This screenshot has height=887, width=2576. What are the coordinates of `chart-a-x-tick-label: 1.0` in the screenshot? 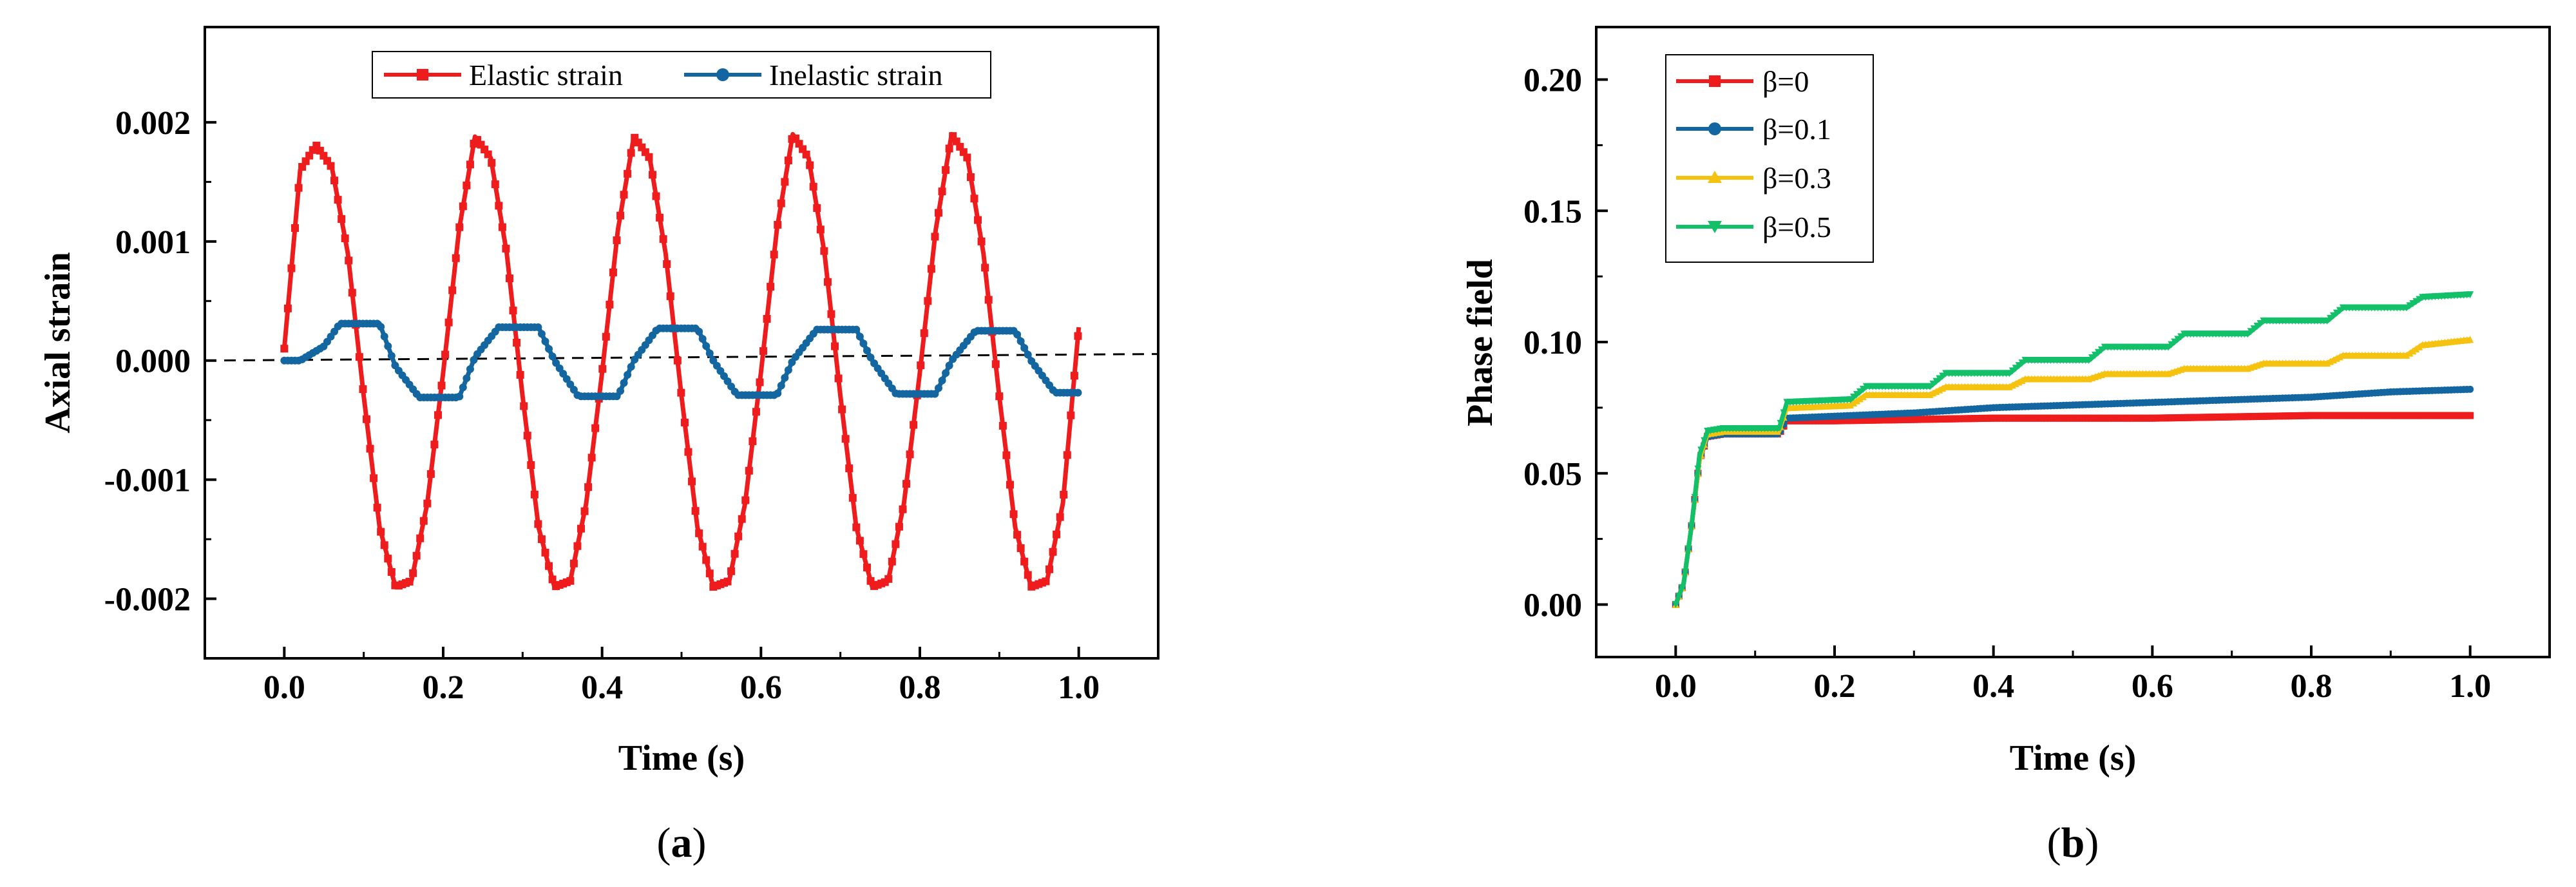 It's located at (1079, 687).